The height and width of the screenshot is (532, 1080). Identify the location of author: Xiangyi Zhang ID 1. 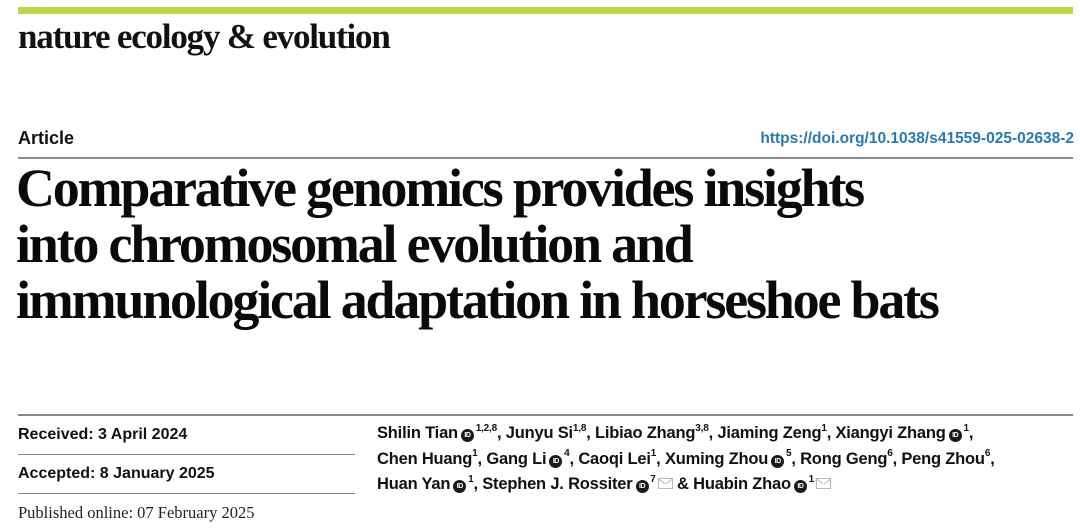
(902, 432).